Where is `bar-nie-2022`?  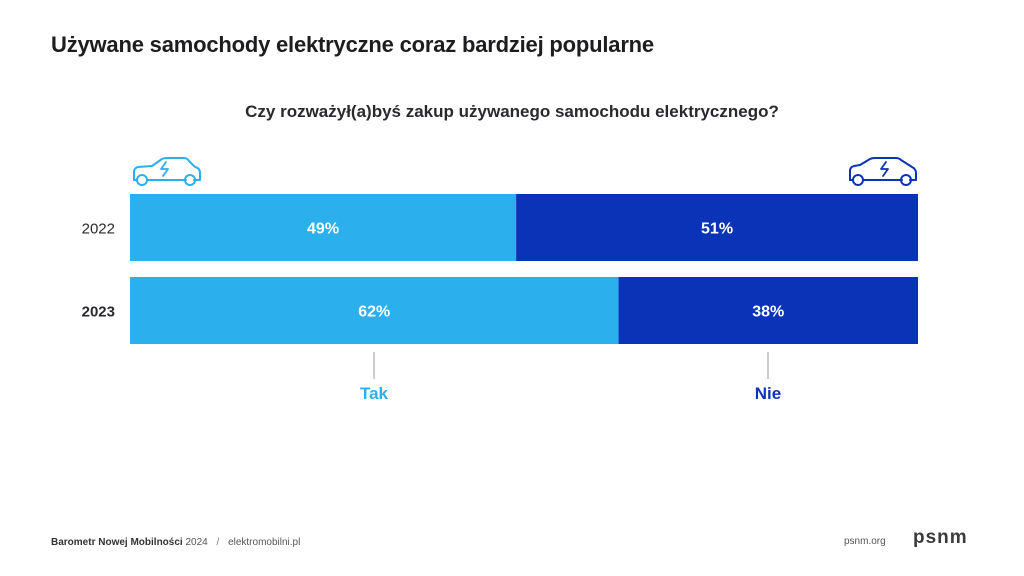
bar-nie-2022 is located at coordinates (717, 227).